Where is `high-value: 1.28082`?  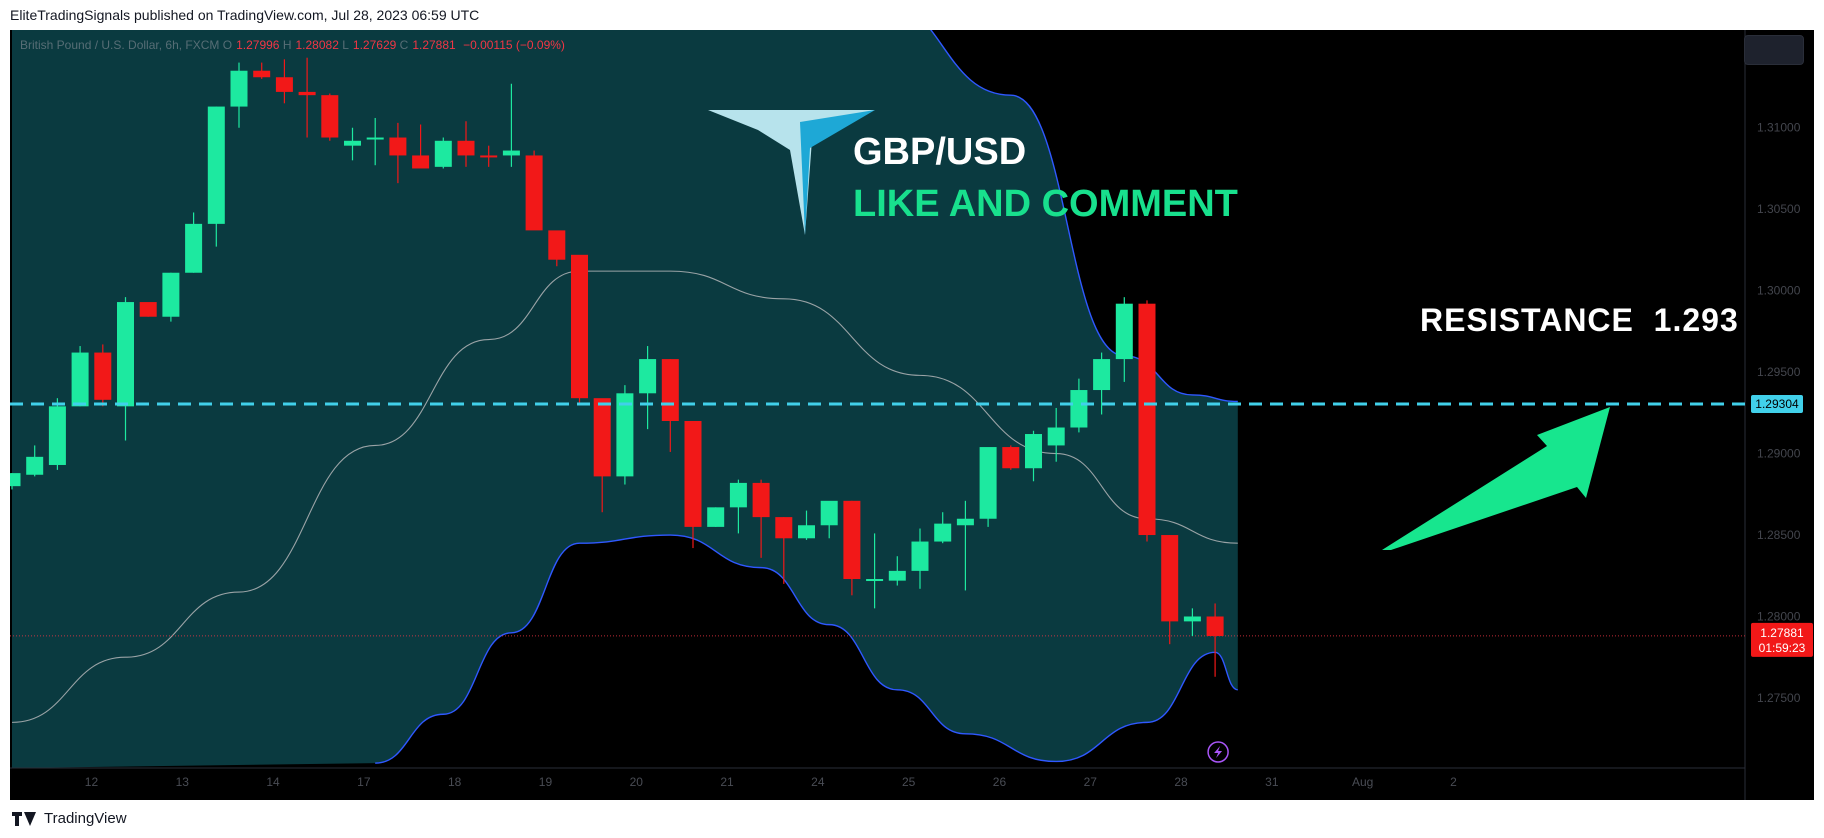
high-value: 1.28082 is located at coordinates (317, 45).